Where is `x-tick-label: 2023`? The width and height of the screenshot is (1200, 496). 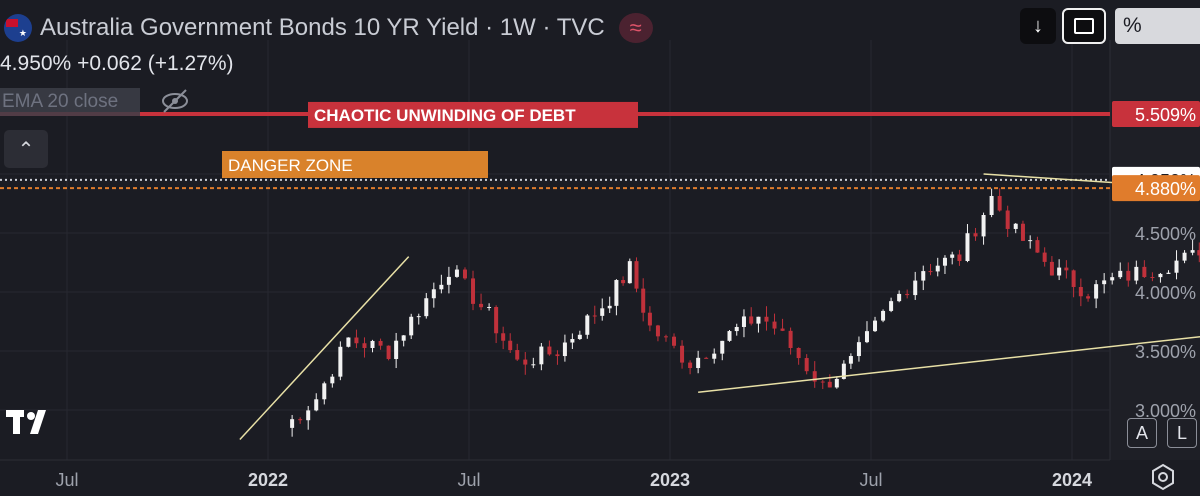
x-tick-label: 2023 is located at coordinates (670, 480).